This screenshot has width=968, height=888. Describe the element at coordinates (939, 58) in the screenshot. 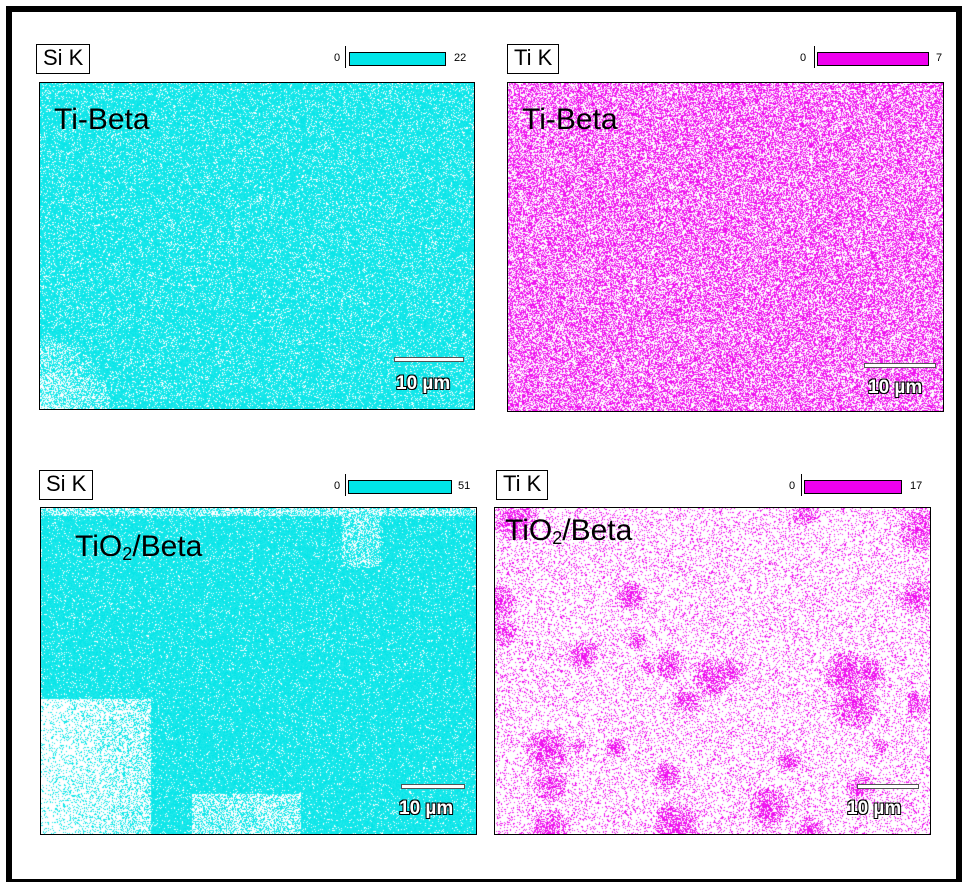

I see `scale-max: 7` at that location.